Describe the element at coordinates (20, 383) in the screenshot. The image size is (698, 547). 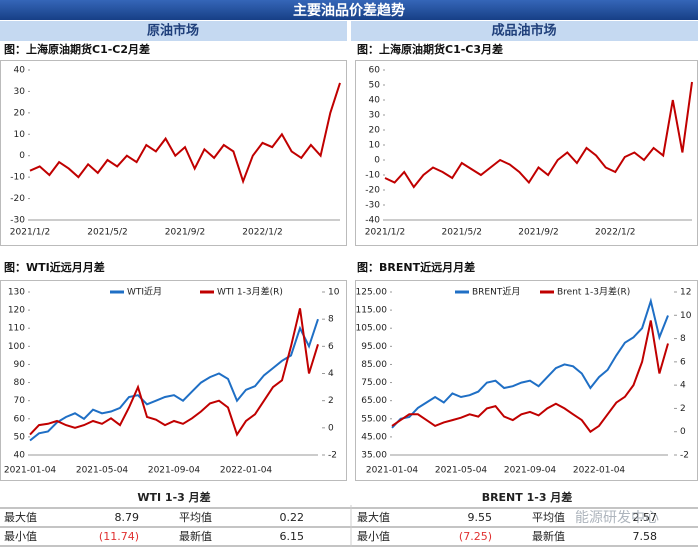
I see `y-tick-label: 80` at that location.